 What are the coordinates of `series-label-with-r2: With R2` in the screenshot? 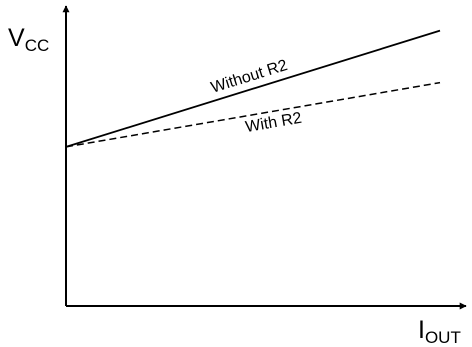 It's located at (273, 123).